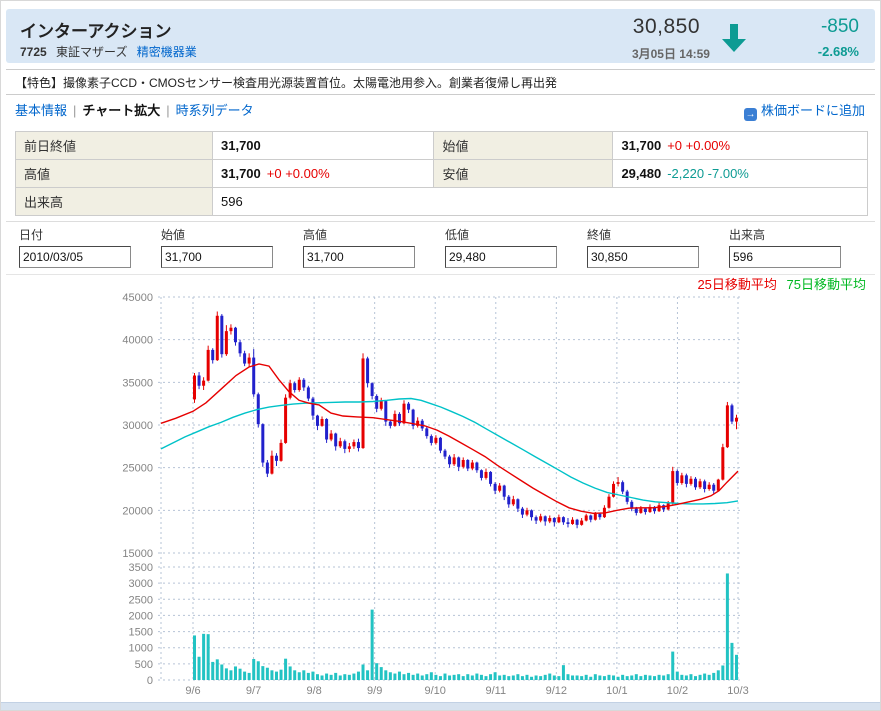 The height and width of the screenshot is (711, 881). What do you see at coordinates (495, 691) in the screenshot?
I see `date-axis-label: 9/11` at bounding box center [495, 691].